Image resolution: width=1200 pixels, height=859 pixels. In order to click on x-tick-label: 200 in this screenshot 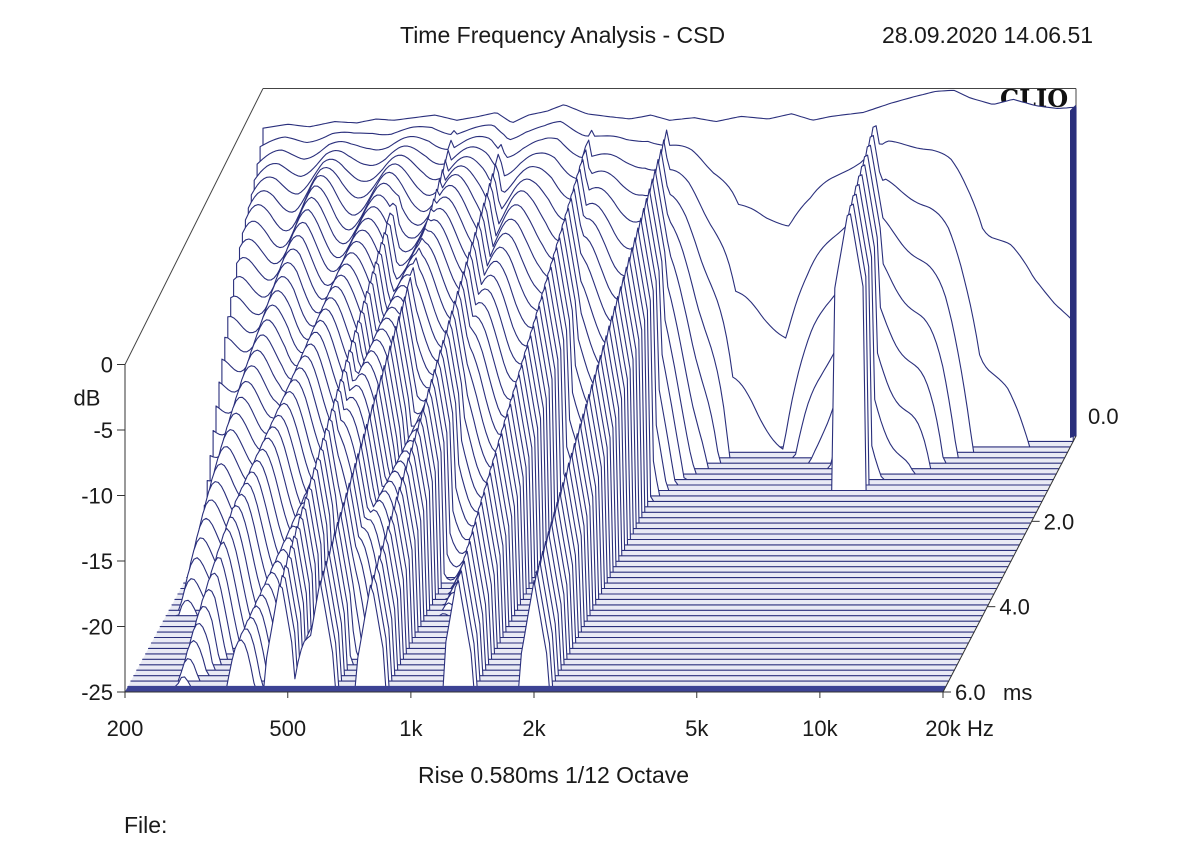, I will do `click(125, 728)`.